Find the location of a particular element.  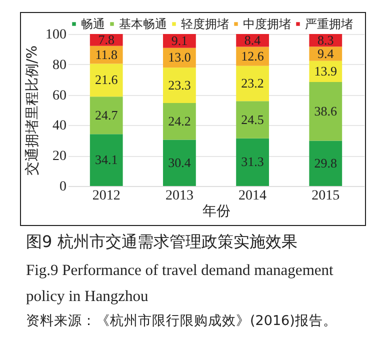

text: Fig.9 Performance of travel demand management policy in Hangzhou is located at coordinates (180, 284).